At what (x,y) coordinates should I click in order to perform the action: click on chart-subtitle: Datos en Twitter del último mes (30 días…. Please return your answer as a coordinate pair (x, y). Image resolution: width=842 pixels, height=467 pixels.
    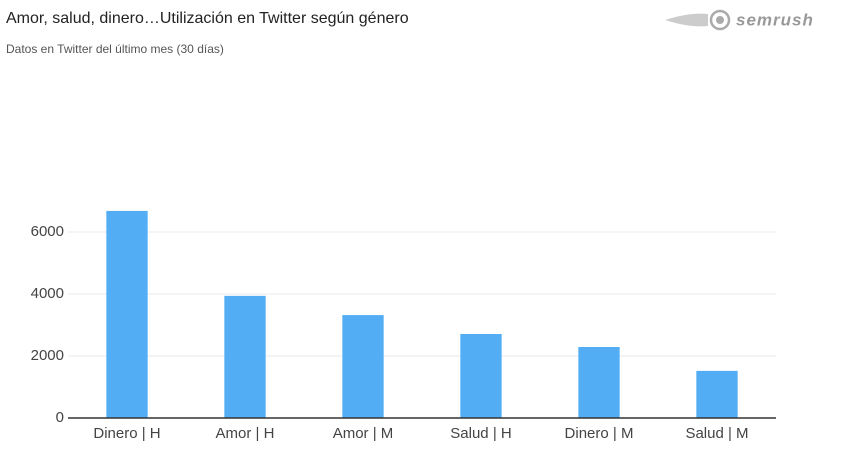
    Looking at the image, I should click on (115, 49).